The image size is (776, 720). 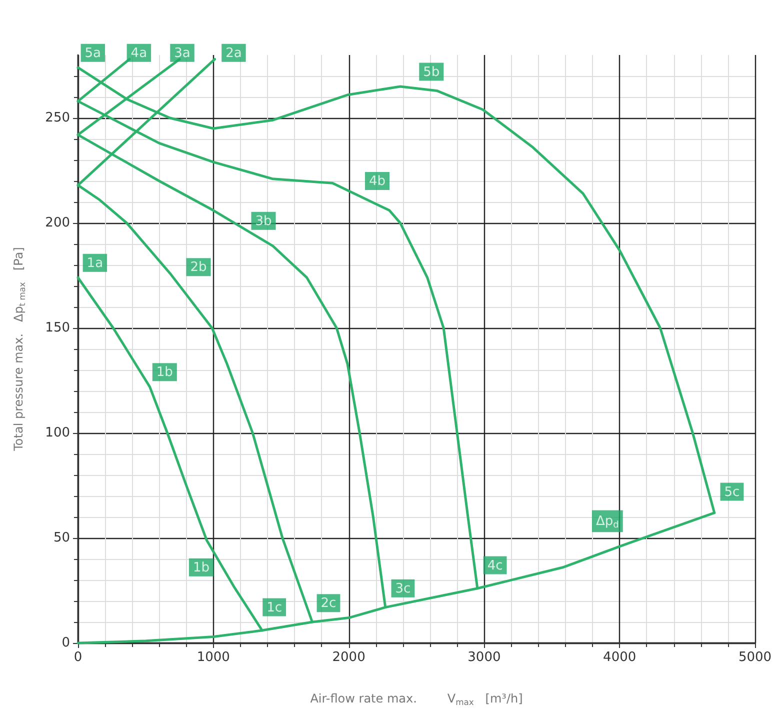 What do you see at coordinates (495, 566) in the screenshot?
I see `annotation: 4c` at bounding box center [495, 566].